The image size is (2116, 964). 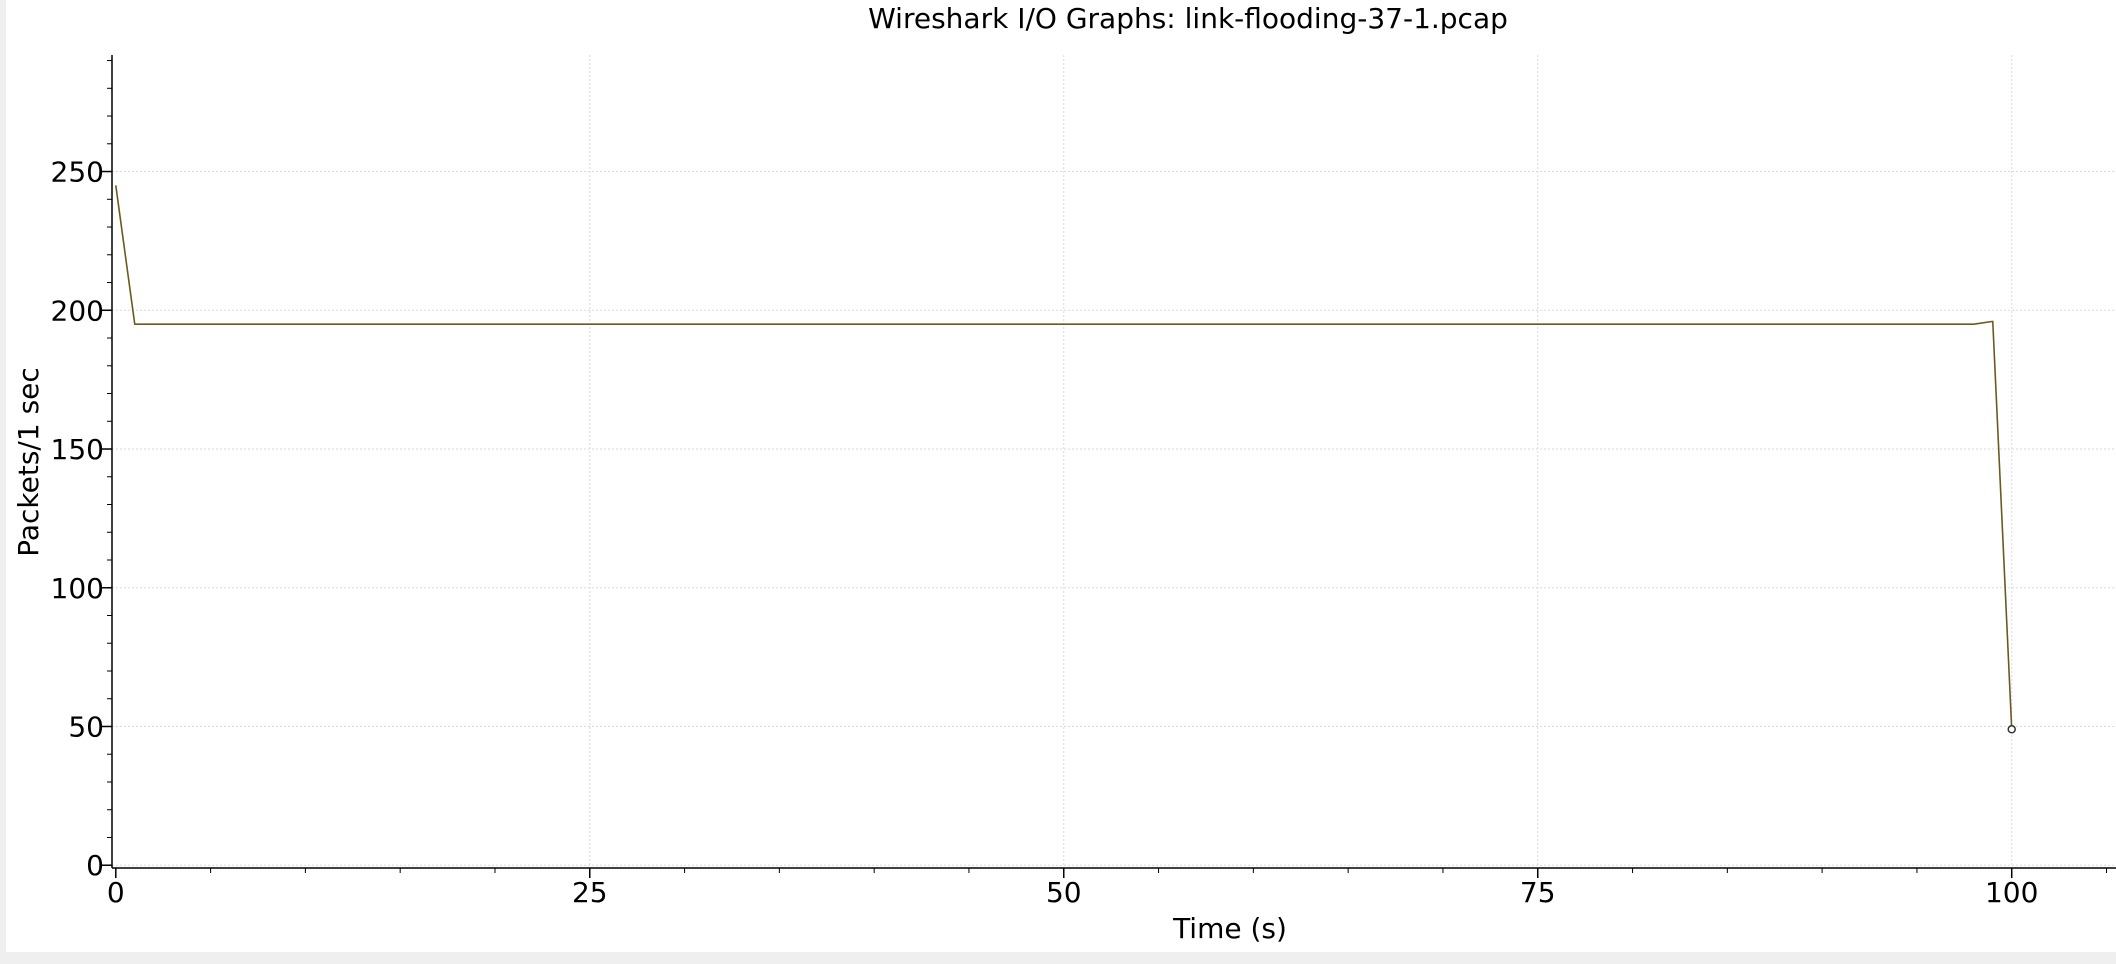 What do you see at coordinates (77, 449) in the screenshot?
I see `y-tick-label: 150` at bounding box center [77, 449].